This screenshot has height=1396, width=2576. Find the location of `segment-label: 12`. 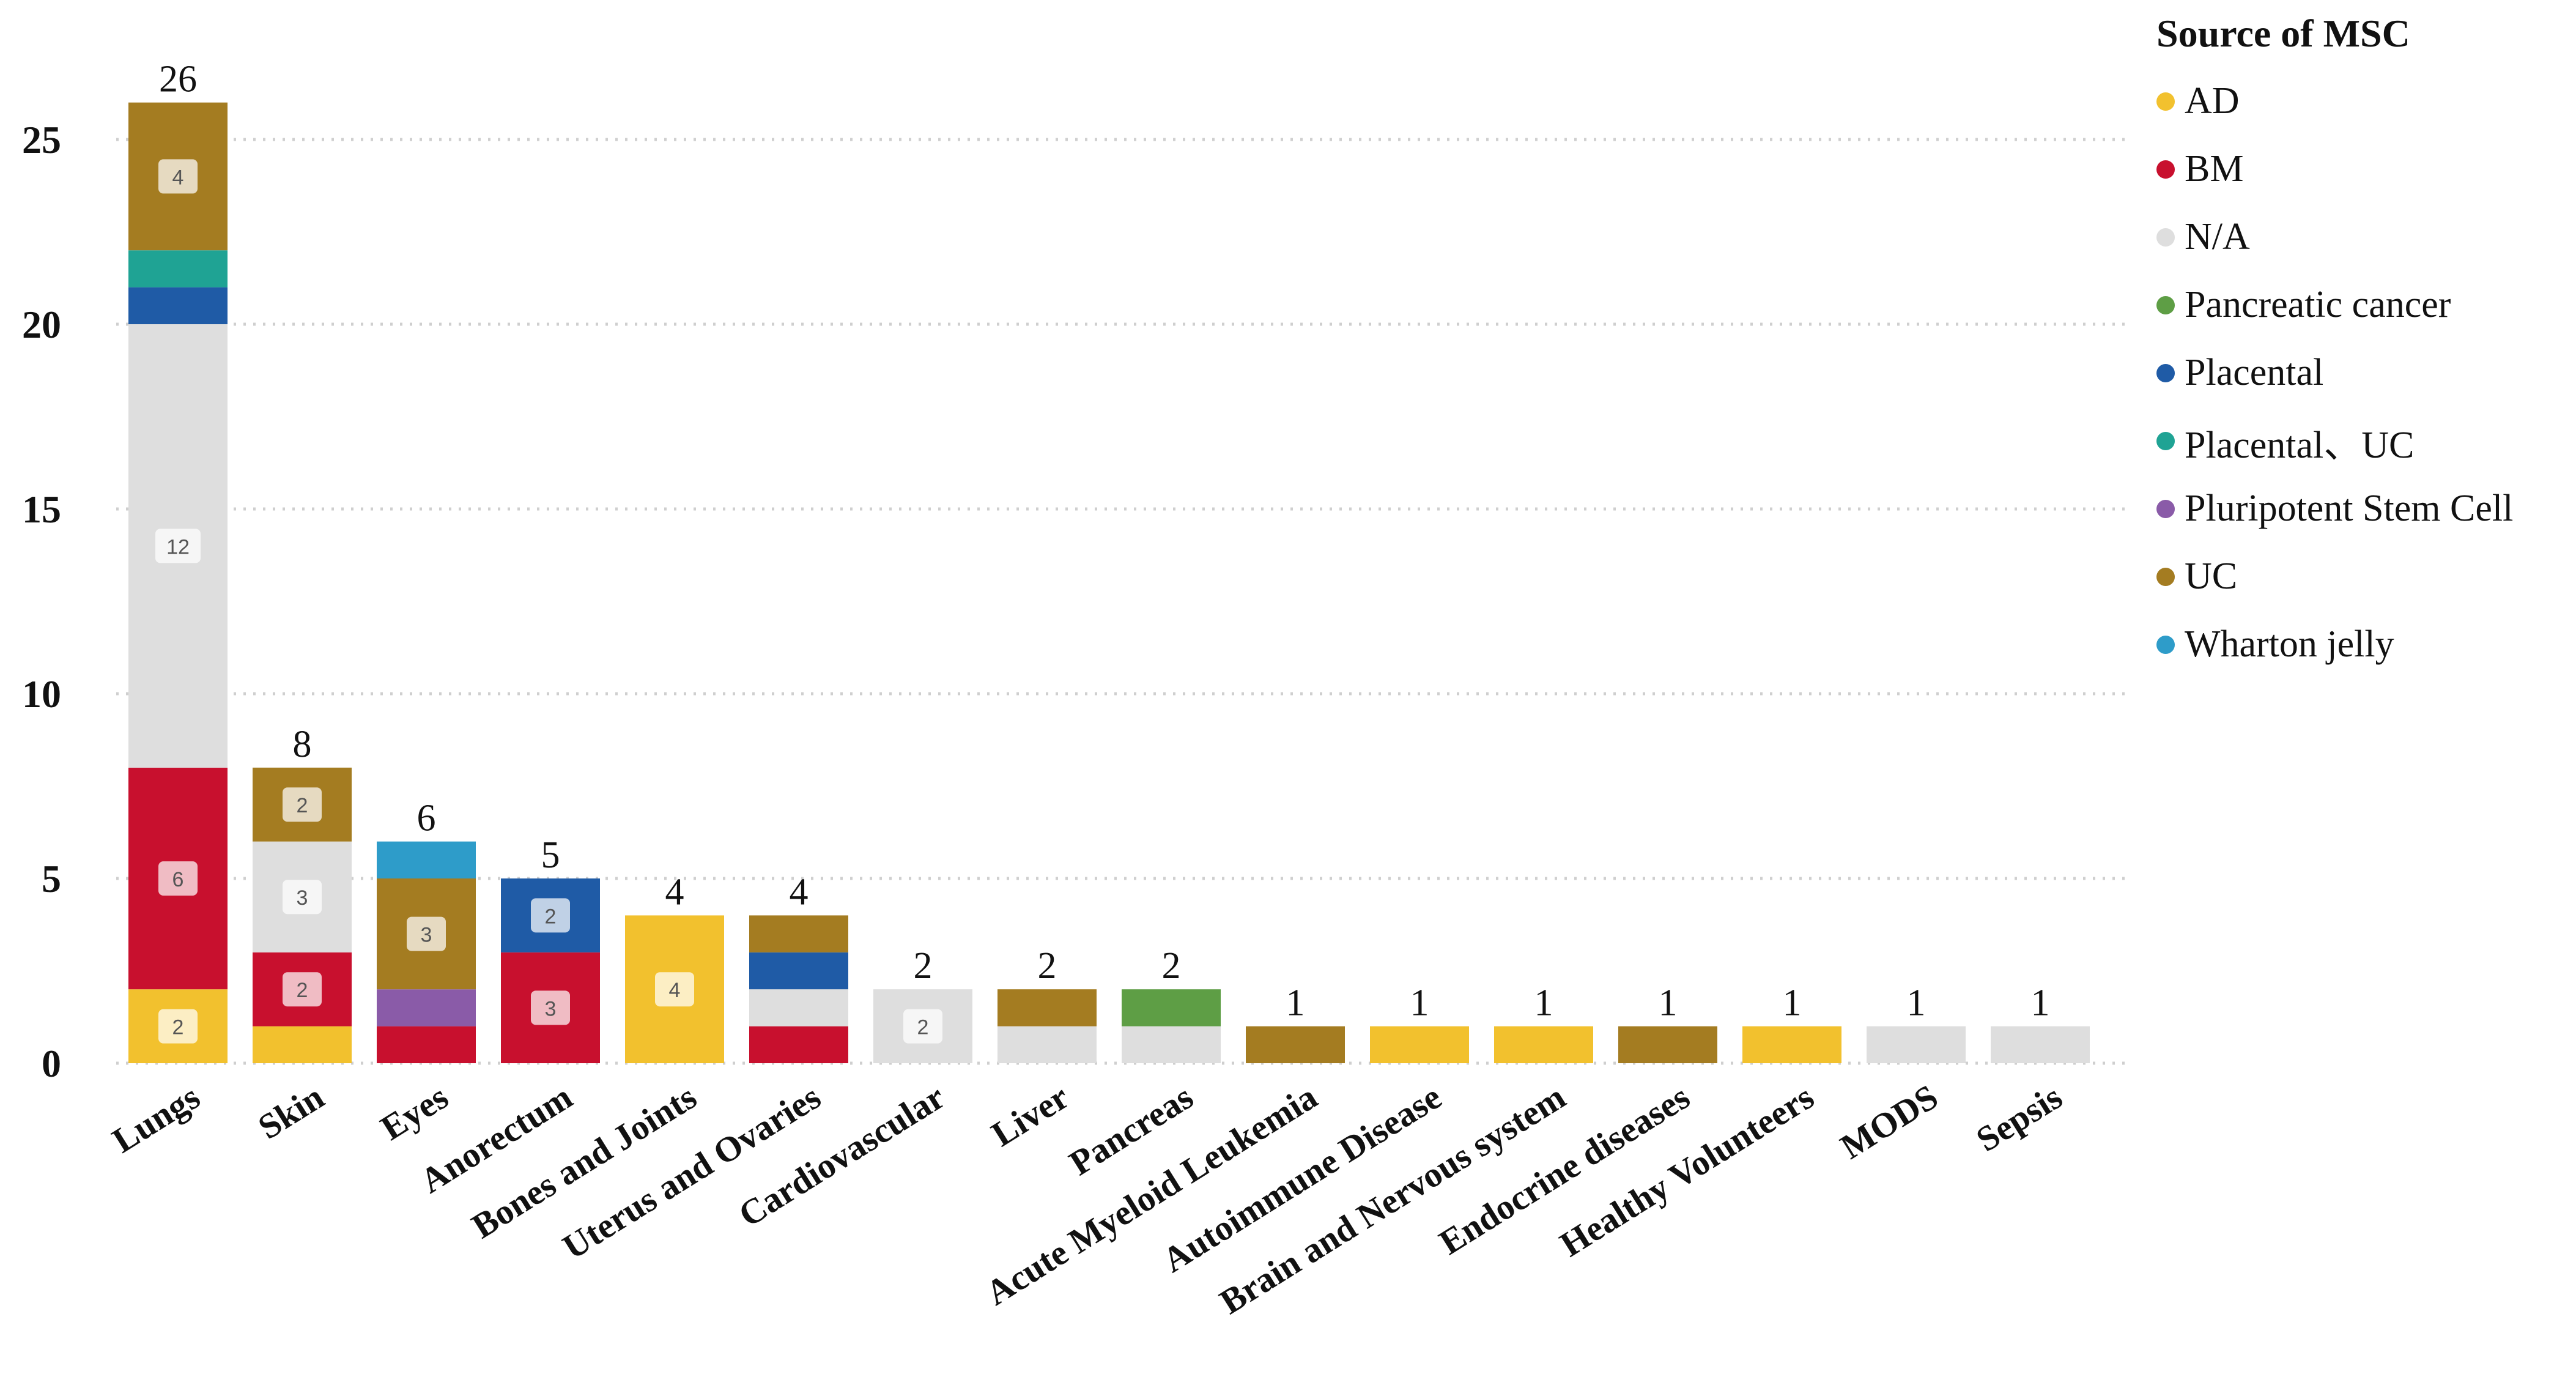

segment-label: 12 is located at coordinates (178, 547).